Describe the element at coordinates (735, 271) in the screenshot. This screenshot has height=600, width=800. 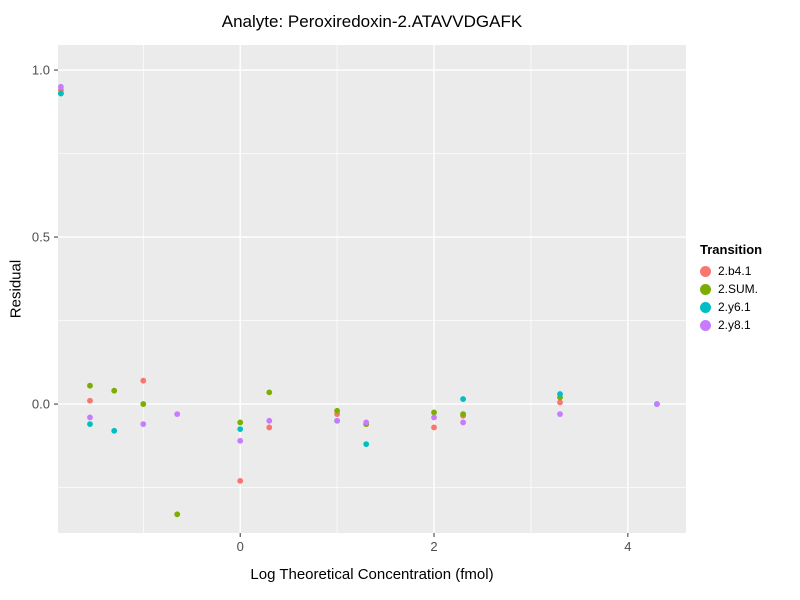
I see `legend-item-label: 2.b4.1` at that location.